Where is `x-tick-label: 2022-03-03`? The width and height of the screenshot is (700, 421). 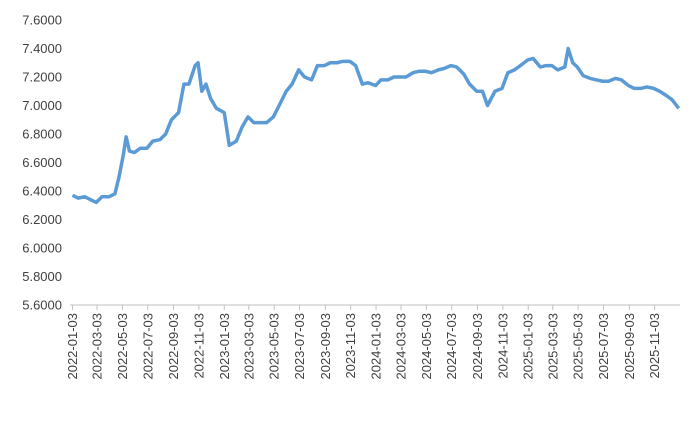 x-tick-label: 2022-03-03 is located at coordinates (97, 346).